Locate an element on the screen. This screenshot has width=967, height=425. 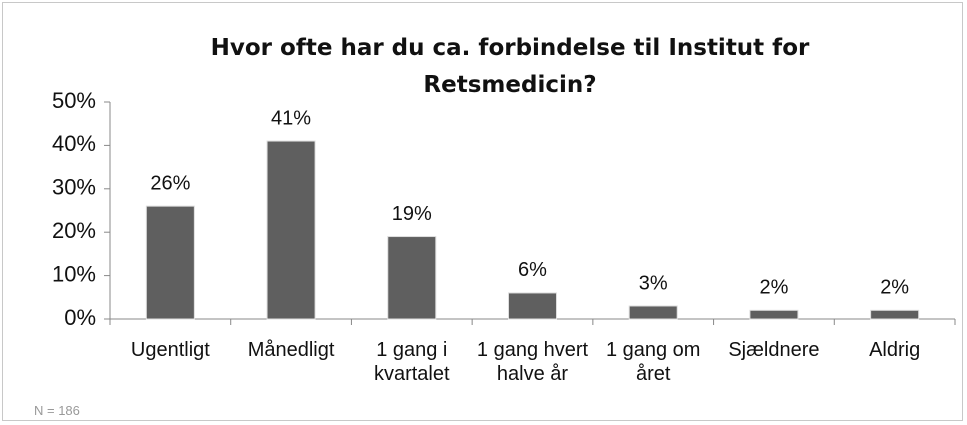
x-tick-label: 1 gang om året is located at coordinates (653, 362).